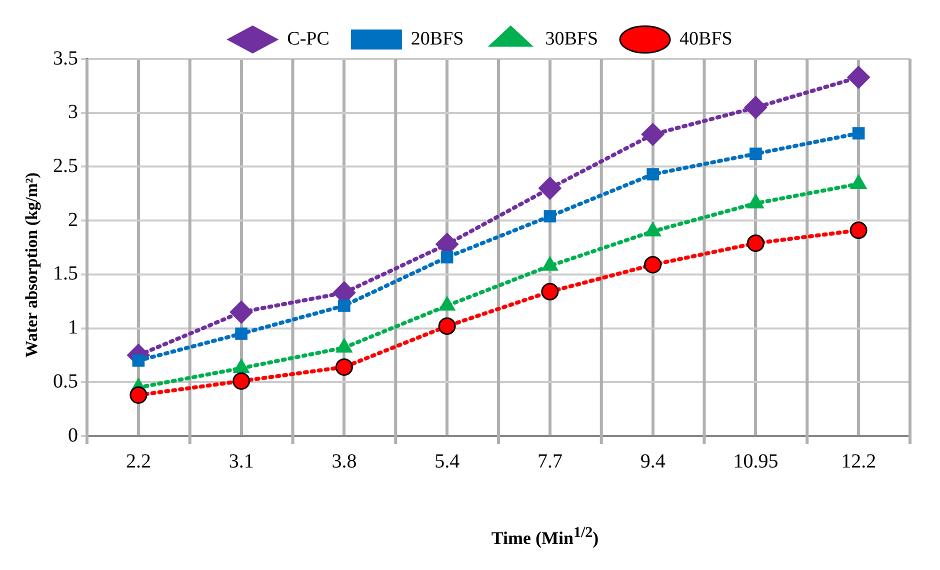 This screenshot has width=940, height=570. What do you see at coordinates (653, 461) in the screenshot?
I see `x-tick-label: 9.4` at bounding box center [653, 461].